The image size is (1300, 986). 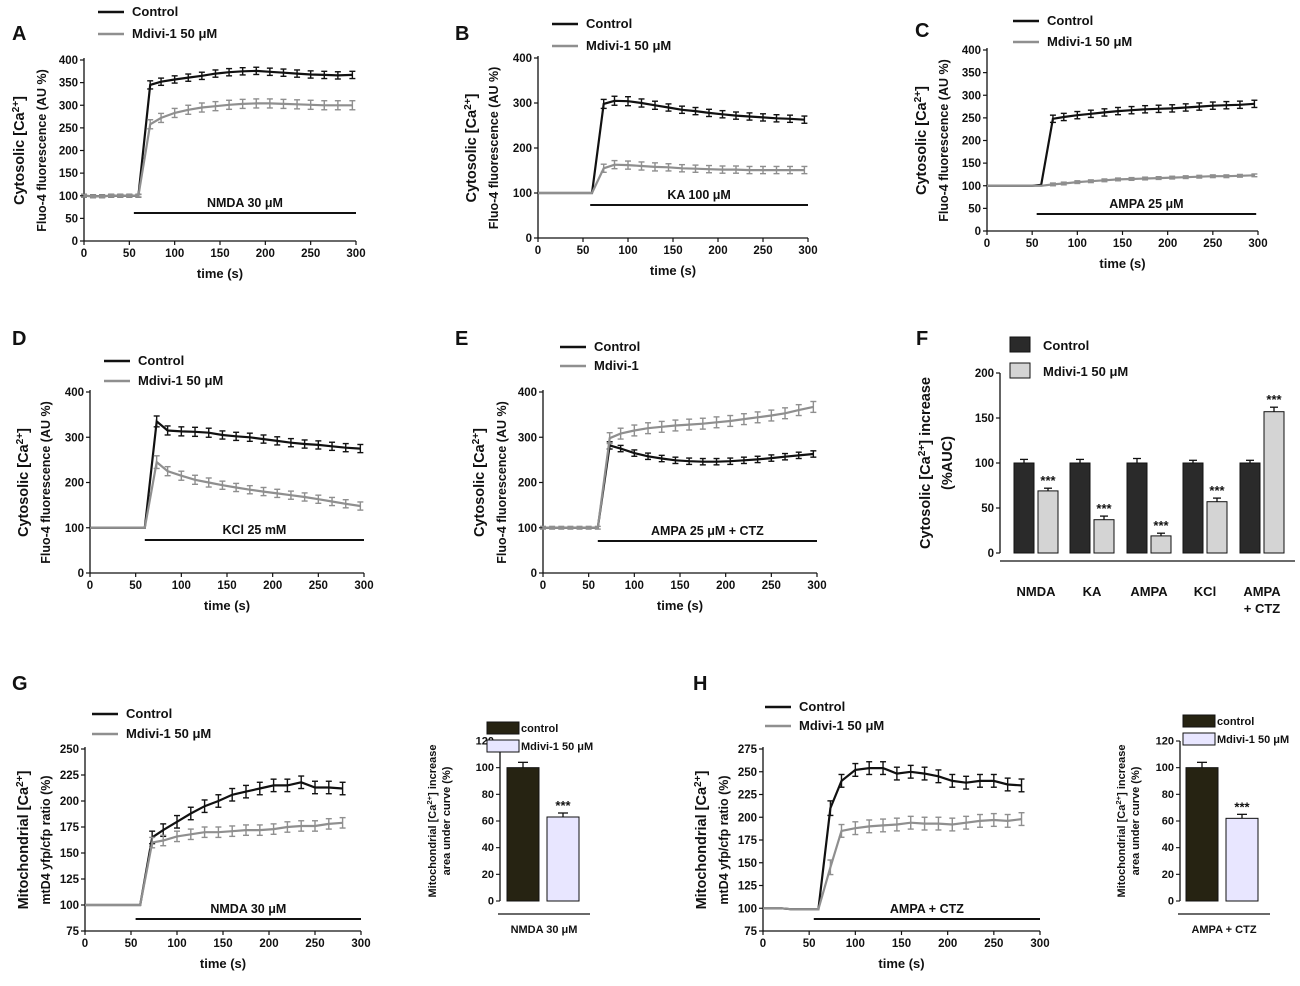 What do you see at coordinates (254, 530) in the screenshot?
I see `stimulus-label: KCl 25 mM` at bounding box center [254, 530].